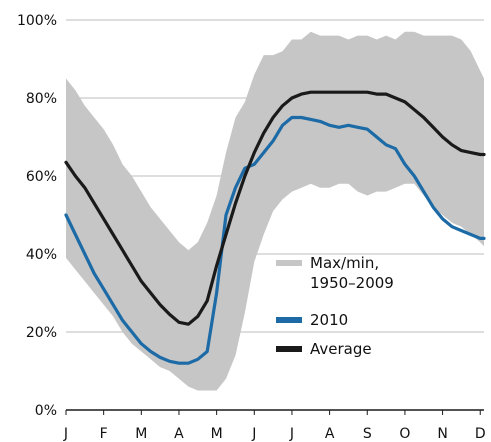 Image resolution: width=491 pixels, height=442 pixels. I want to click on x-tick-label: S, so click(367, 434).